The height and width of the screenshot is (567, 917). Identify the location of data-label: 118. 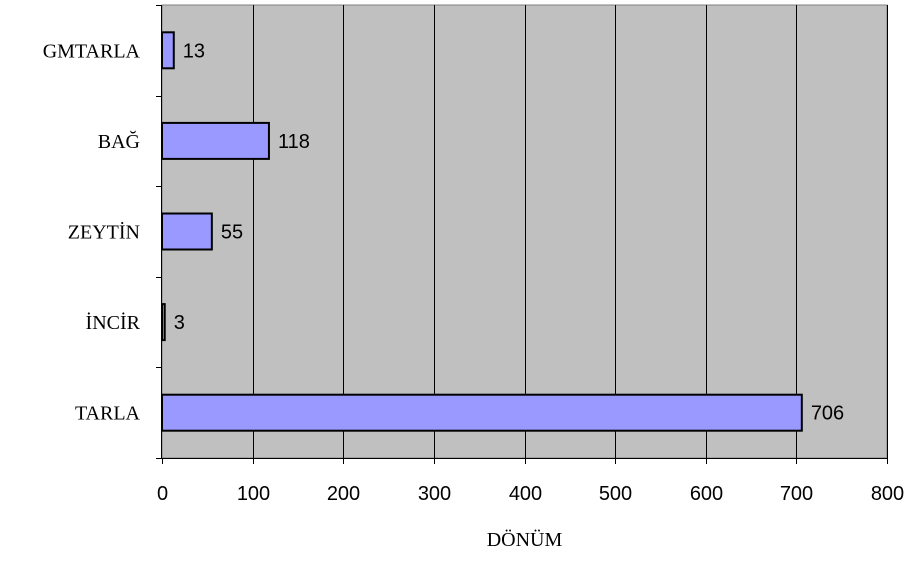
(294, 142).